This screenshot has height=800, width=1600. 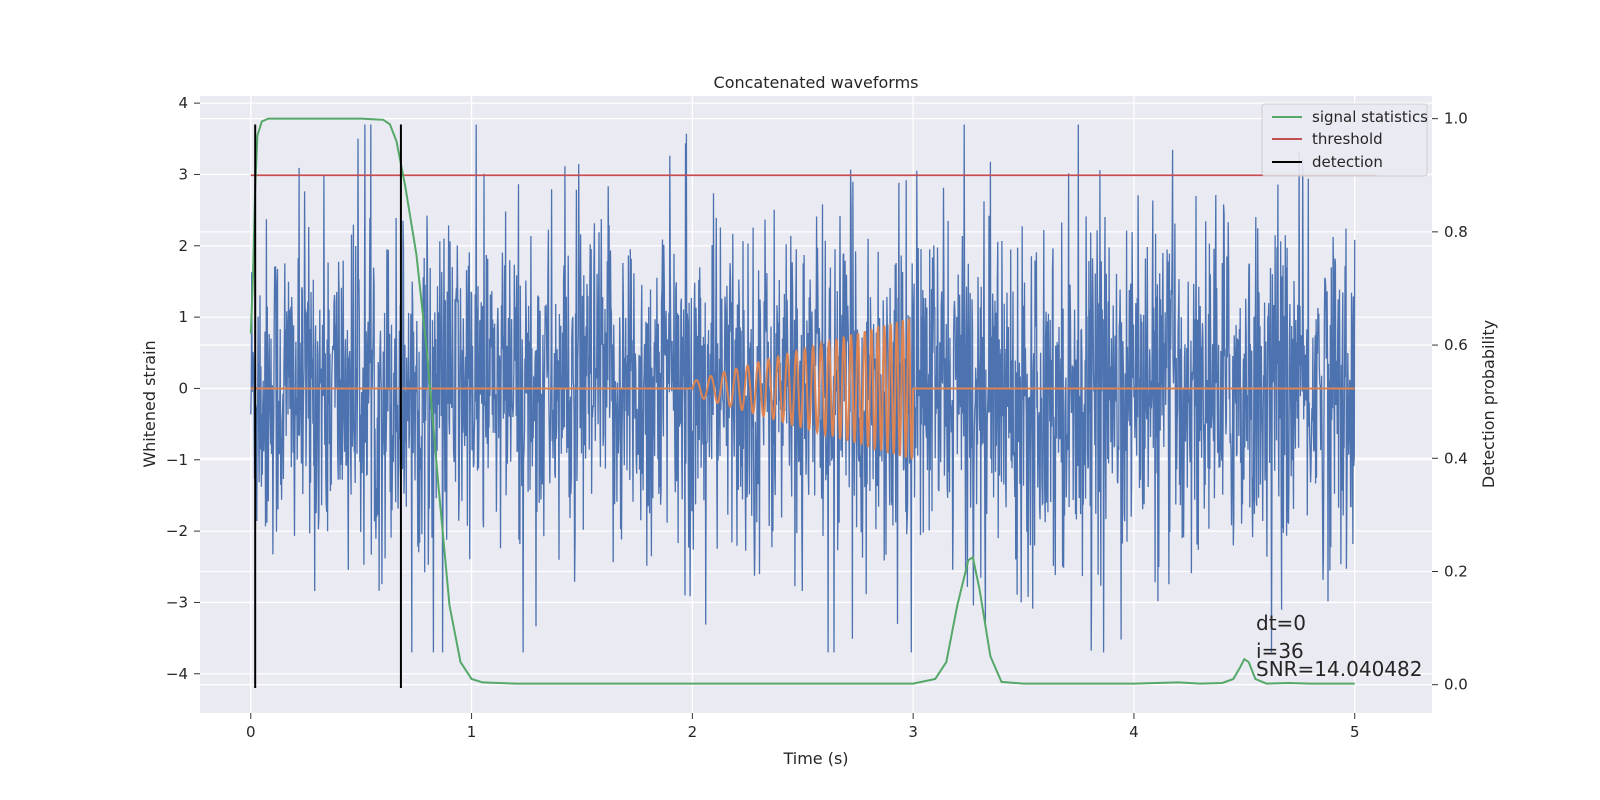 What do you see at coordinates (1456, 345) in the screenshot?
I see `y-right-tick-label: 0.6` at bounding box center [1456, 345].